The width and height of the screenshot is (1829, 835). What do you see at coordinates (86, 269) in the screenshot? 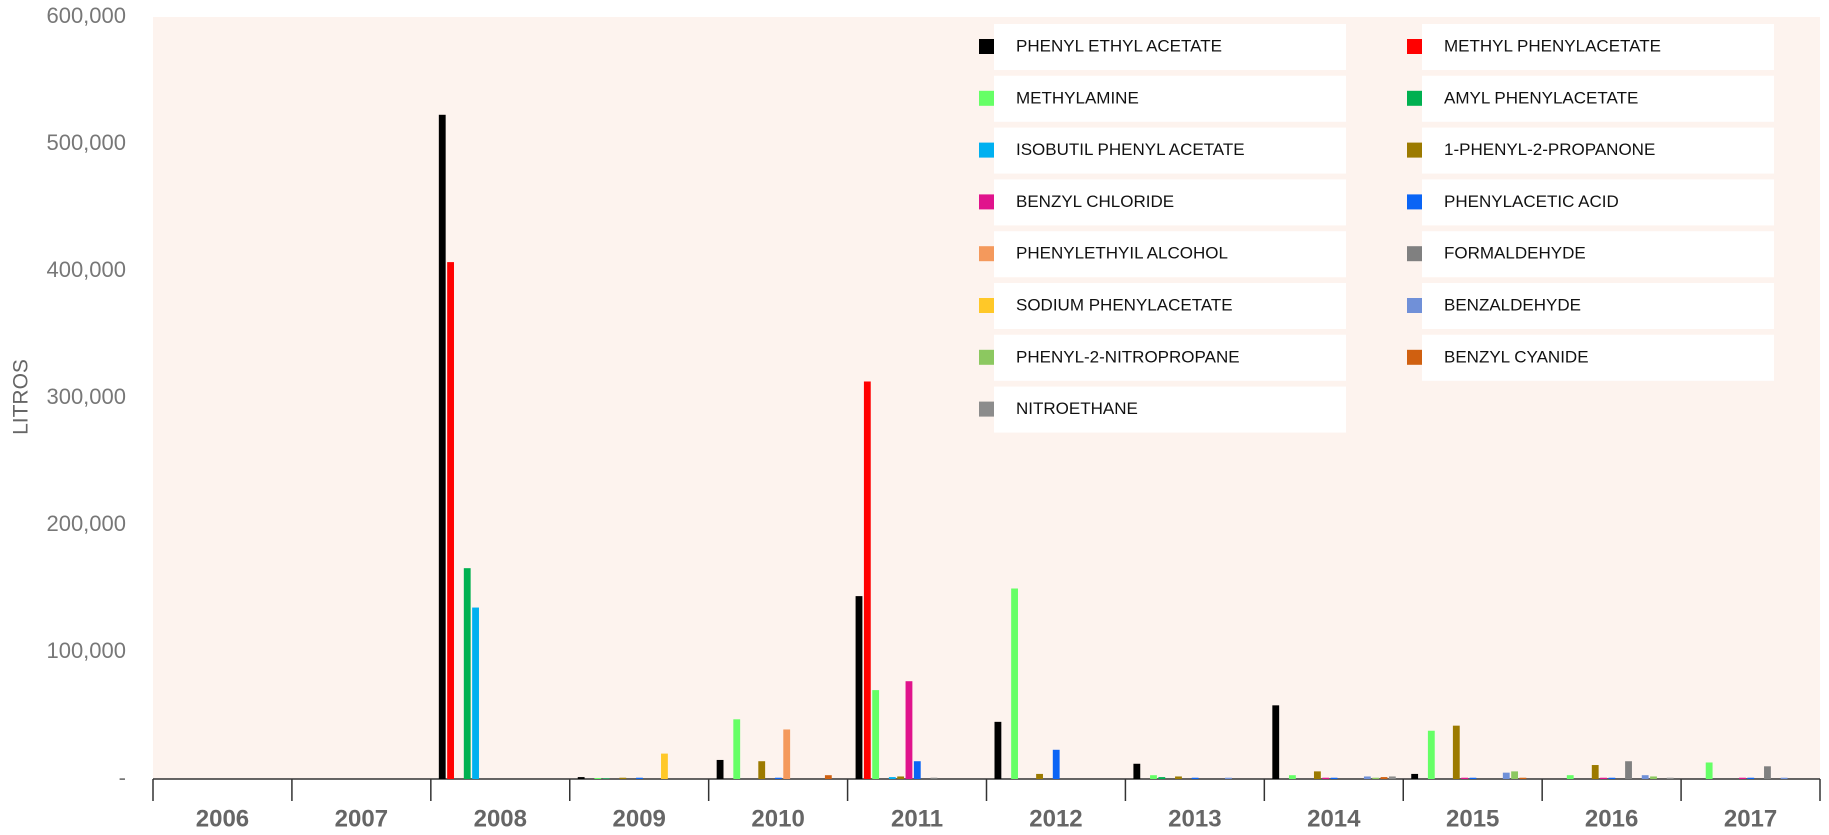
I see `y-tick-label: 400,000` at bounding box center [86, 269].